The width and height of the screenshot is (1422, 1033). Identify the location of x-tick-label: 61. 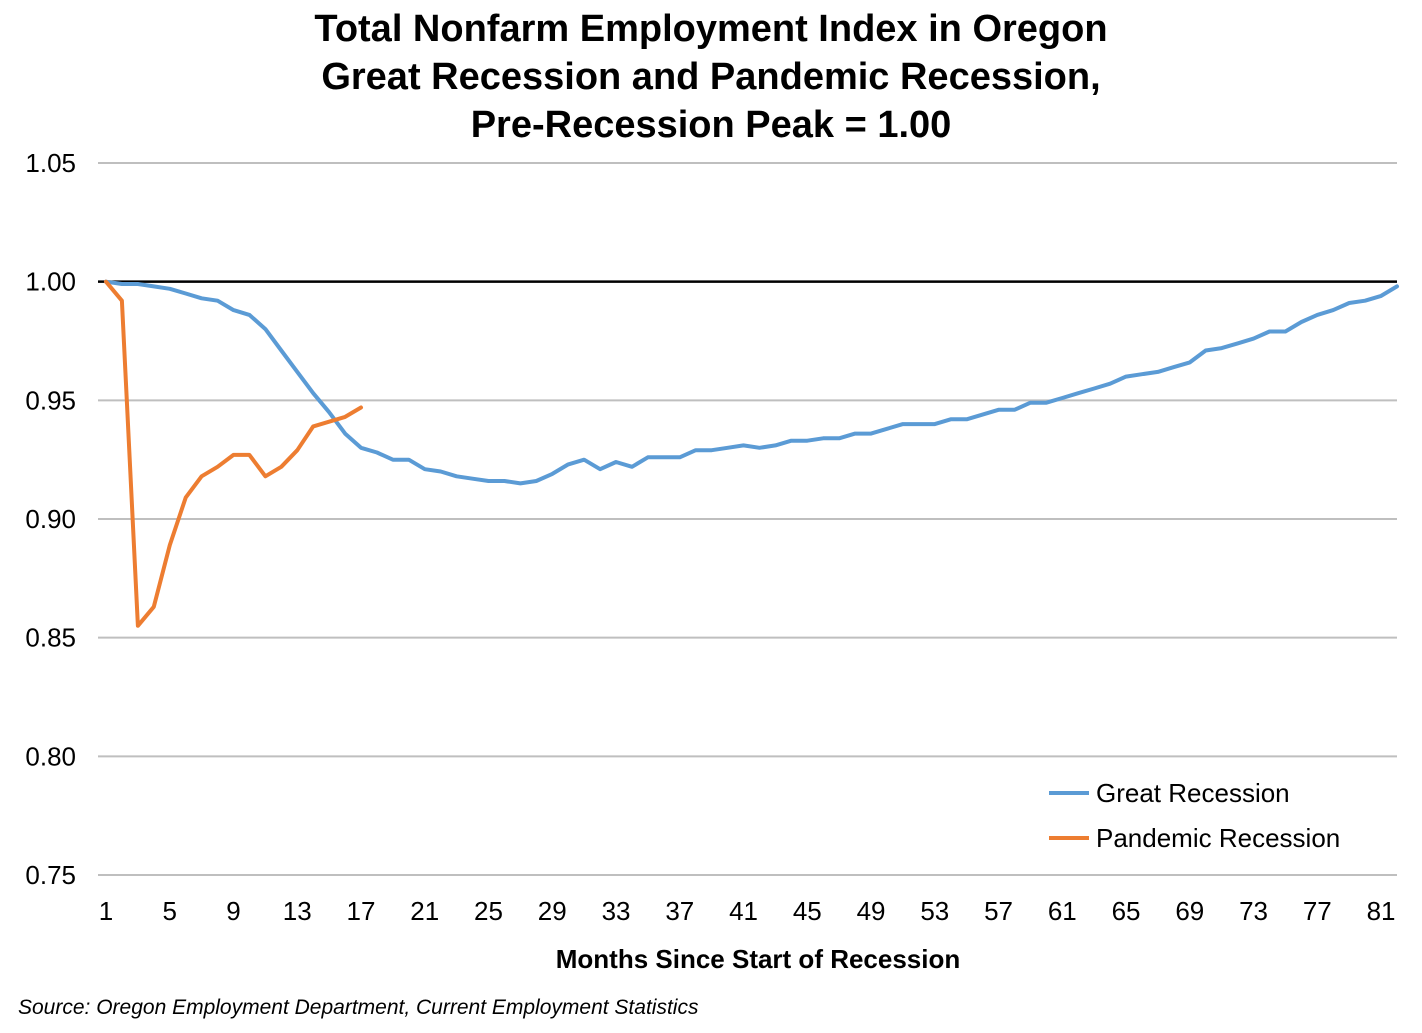
(1062, 911).